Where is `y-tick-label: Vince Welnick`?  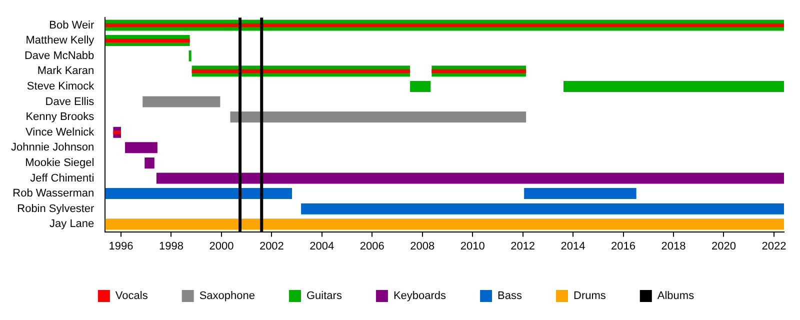 y-tick-label: Vince Welnick is located at coordinates (60, 132).